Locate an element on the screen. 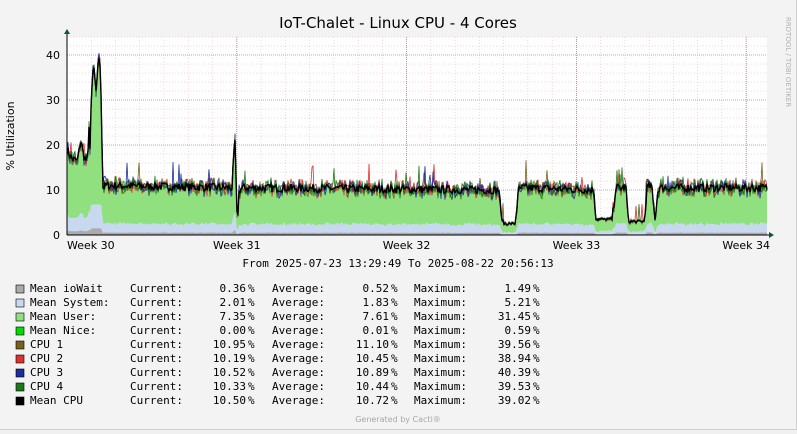  x-tick-label: Week 33 is located at coordinates (577, 245).